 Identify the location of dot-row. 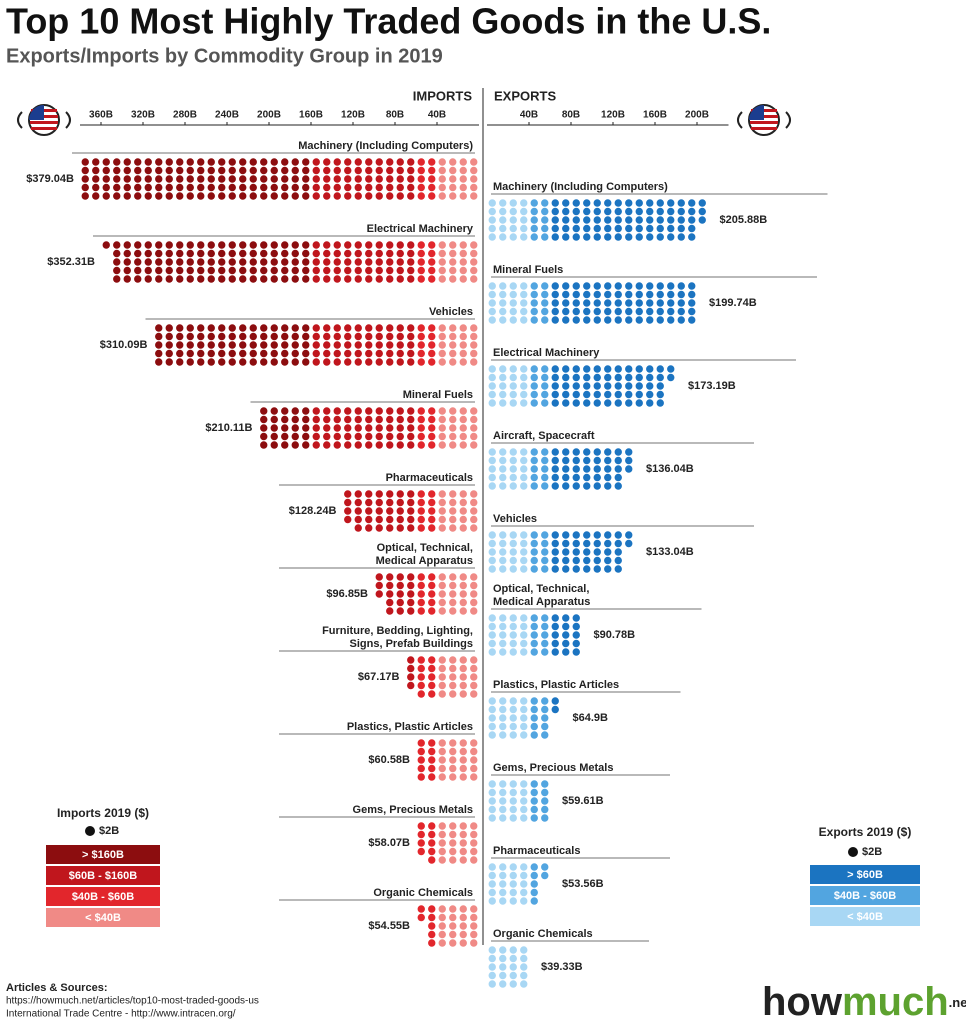
(523, 718).